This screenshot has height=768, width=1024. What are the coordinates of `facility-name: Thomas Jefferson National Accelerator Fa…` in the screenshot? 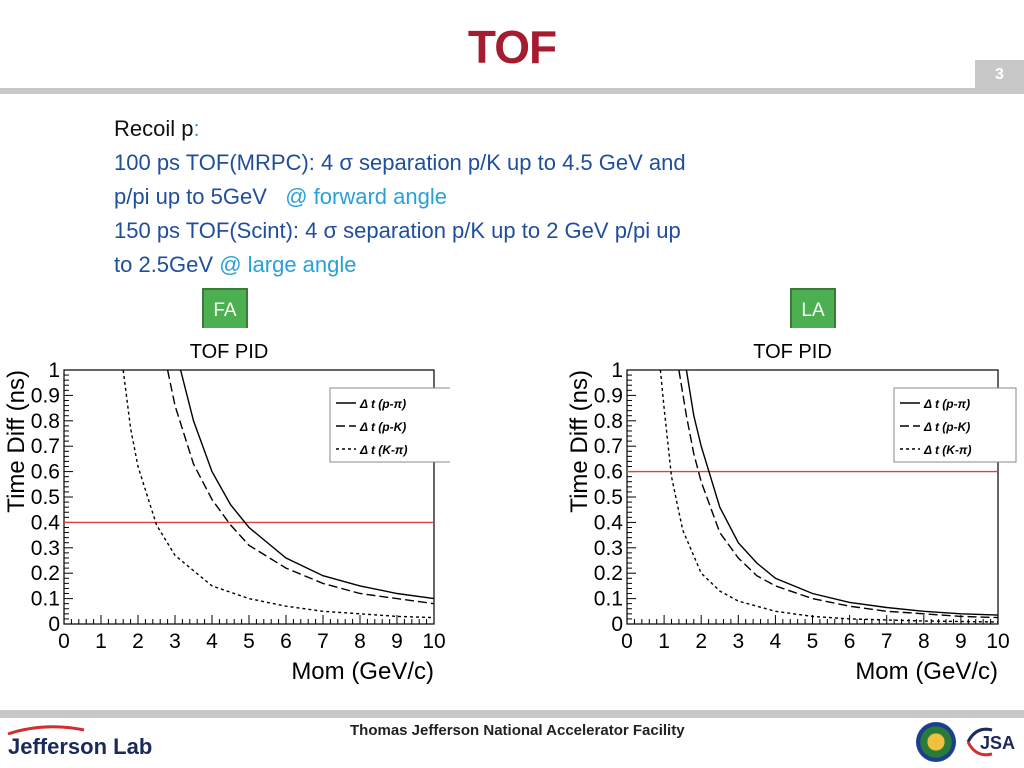 It's located at (517, 730).